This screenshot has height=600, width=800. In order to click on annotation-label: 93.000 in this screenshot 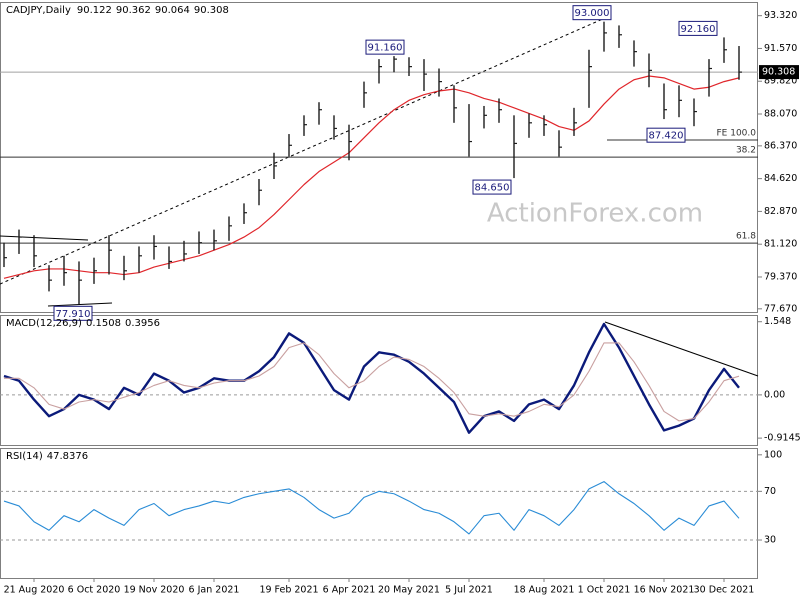, I will do `click(592, 13)`.